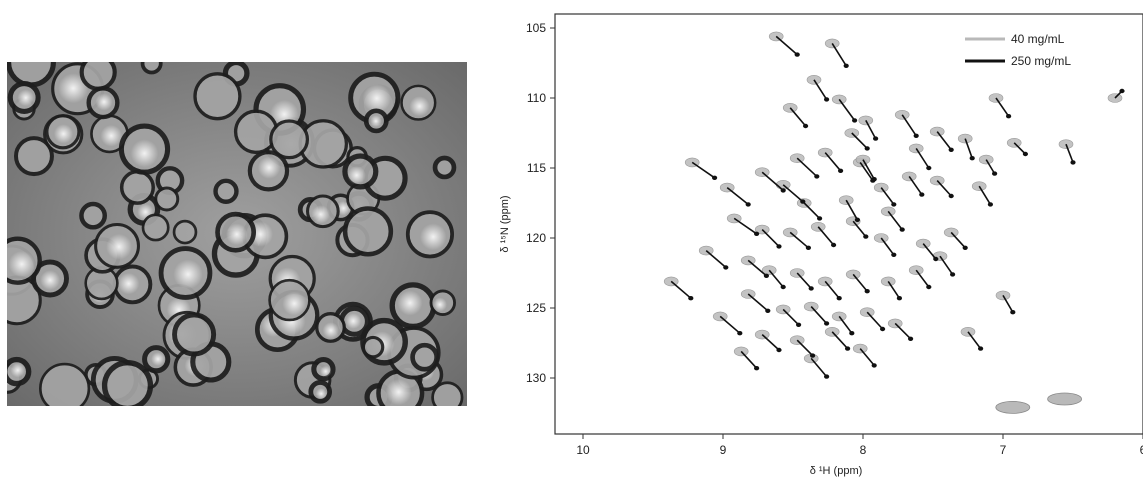  I want to click on y-tick-label: 115, so click(536, 168).